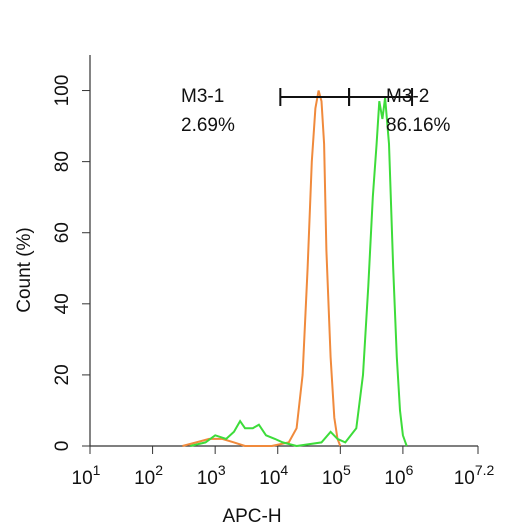  I want to click on y-tick-label: 100, so click(62, 91).